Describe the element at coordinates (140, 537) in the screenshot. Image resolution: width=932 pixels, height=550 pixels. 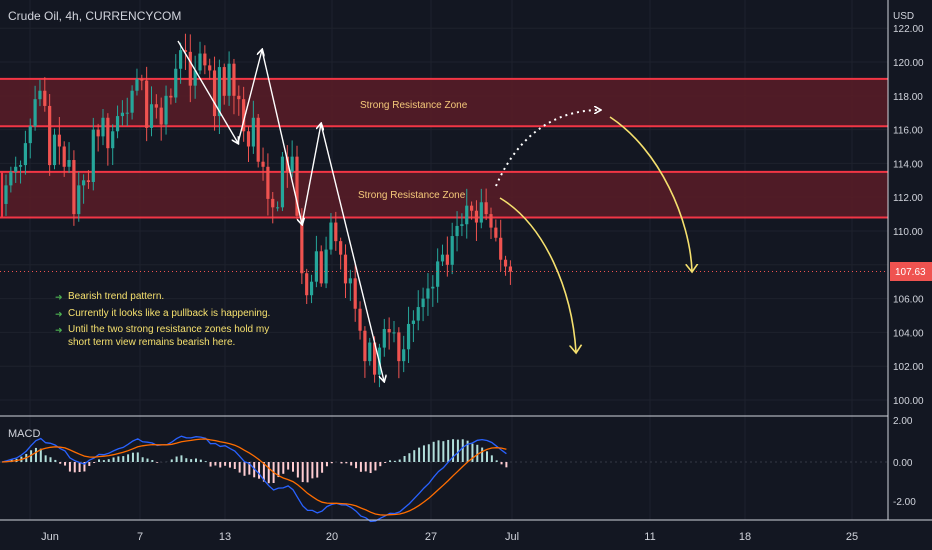
I see `time-tick-label: 7` at that location.